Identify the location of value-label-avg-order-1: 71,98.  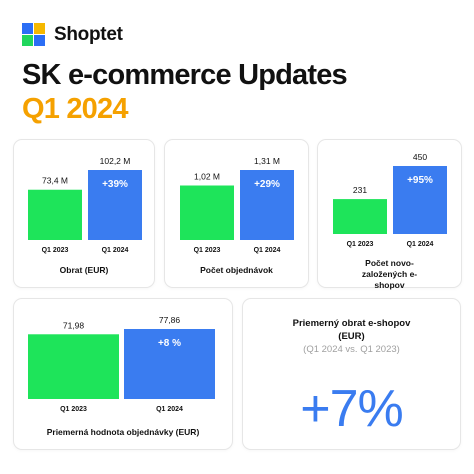
(74, 325).